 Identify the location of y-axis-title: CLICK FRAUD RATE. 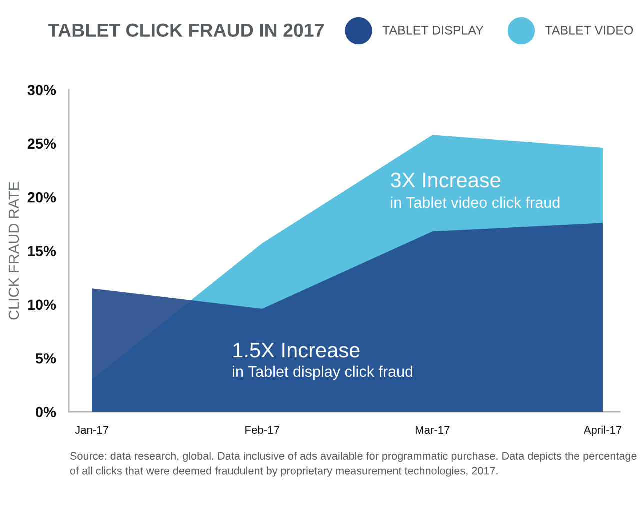
(14, 251).